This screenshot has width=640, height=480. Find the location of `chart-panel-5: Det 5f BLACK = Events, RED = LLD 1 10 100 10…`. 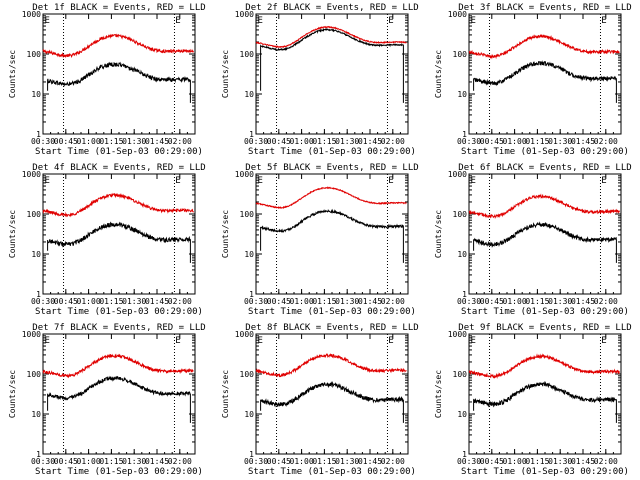

chart-panel-5: Det 5f BLACK = Events, RED = LLD 1 10 100 10… is located at coordinates (320, 240).